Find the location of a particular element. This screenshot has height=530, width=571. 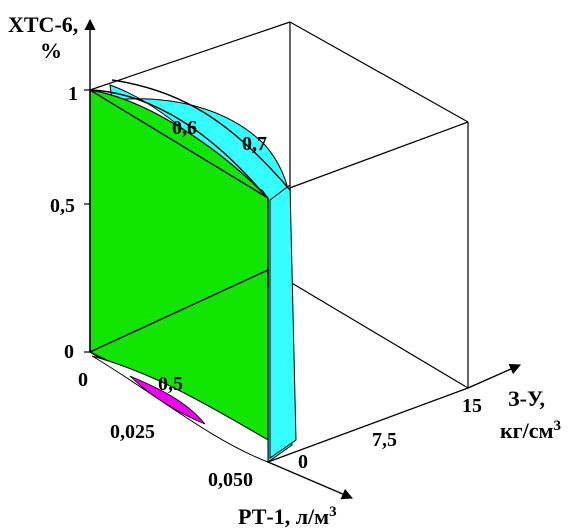

vertical-tick-05: 0,5 is located at coordinates (62, 206).